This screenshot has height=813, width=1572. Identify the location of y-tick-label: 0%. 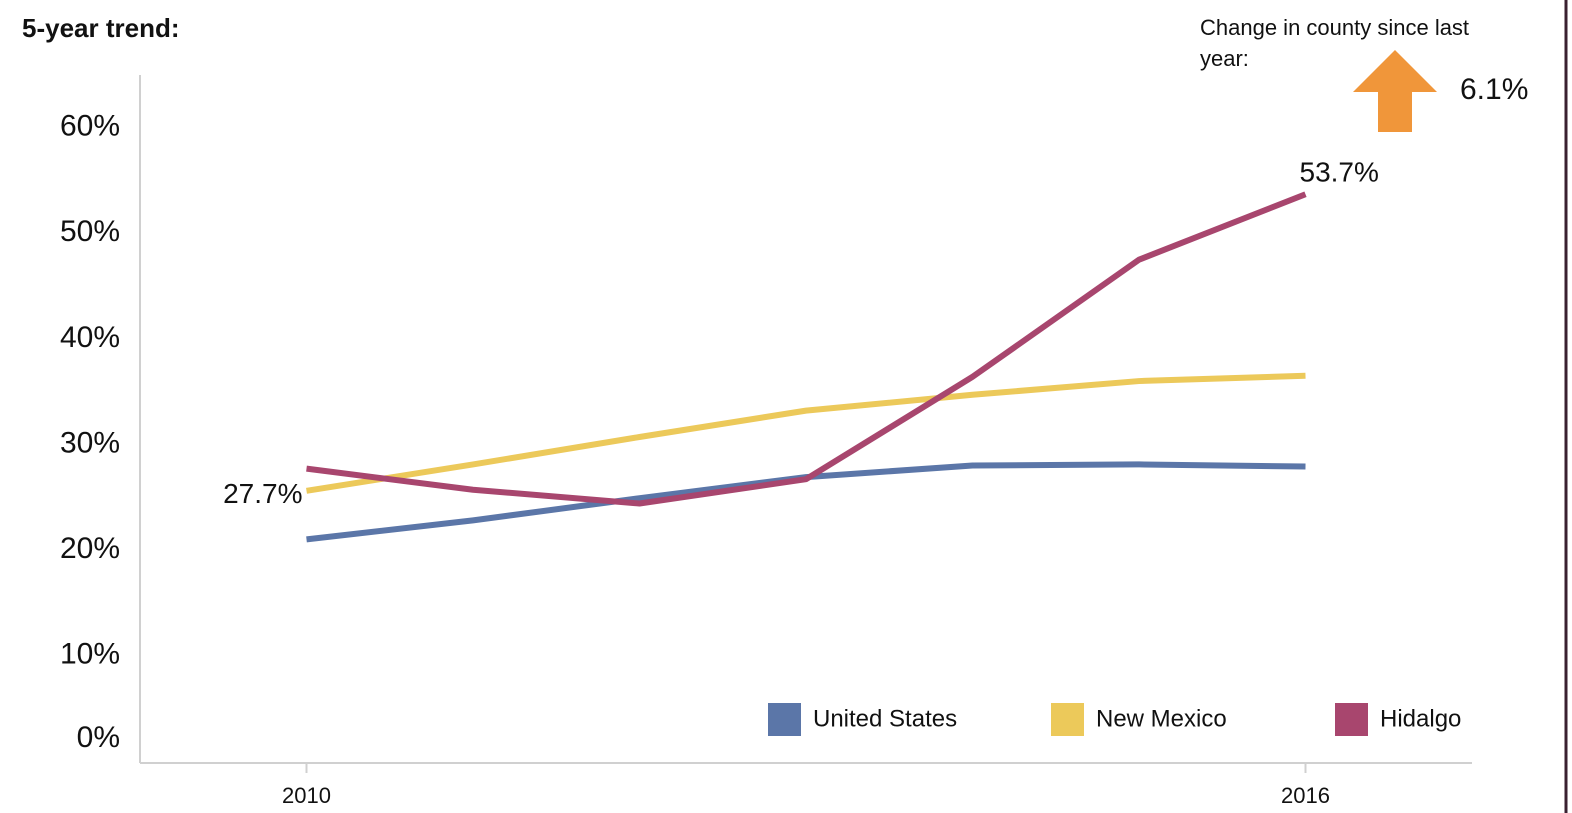
(98, 737).